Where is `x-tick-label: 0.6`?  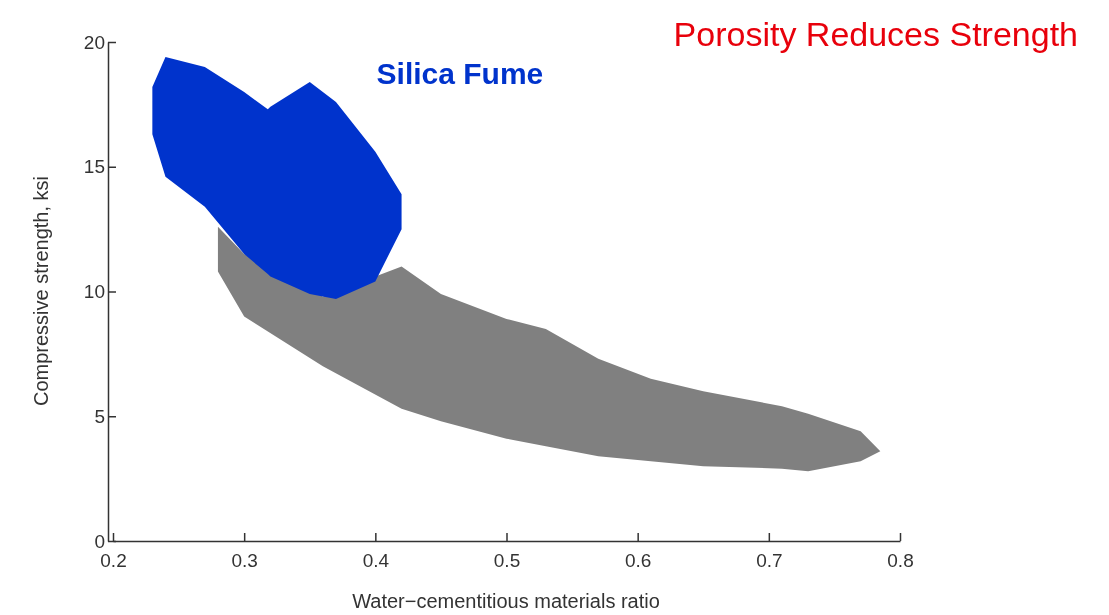
x-tick-label: 0.6 is located at coordinates (638, 560).